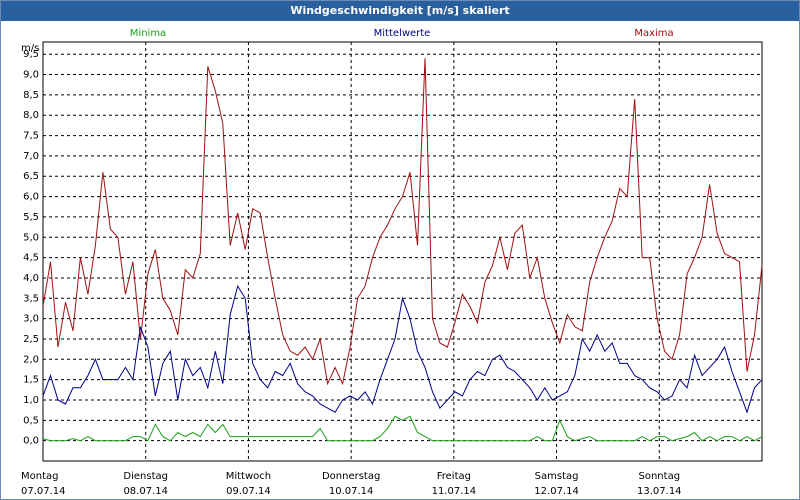  I want to click on y-tick-label: 9,5, so click(31, 54).